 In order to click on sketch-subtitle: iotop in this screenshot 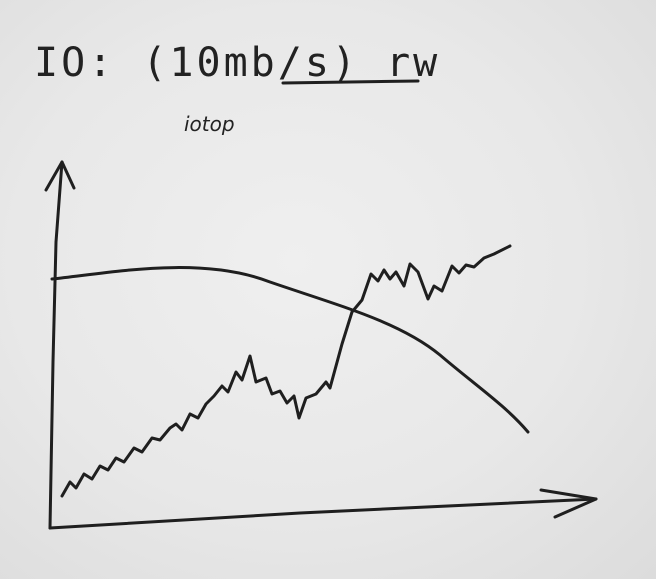, I will do `click(209, 124)`.